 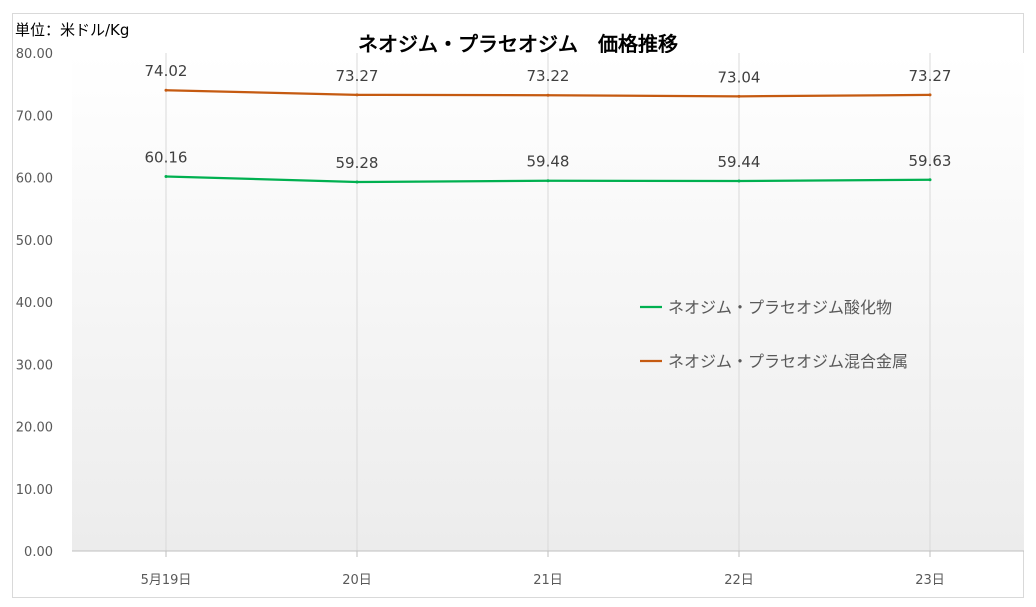 What do you see at coordinates (930, 161) in the screenshot?
I see `data-label: 59.63` at bounding box center [930, 161].